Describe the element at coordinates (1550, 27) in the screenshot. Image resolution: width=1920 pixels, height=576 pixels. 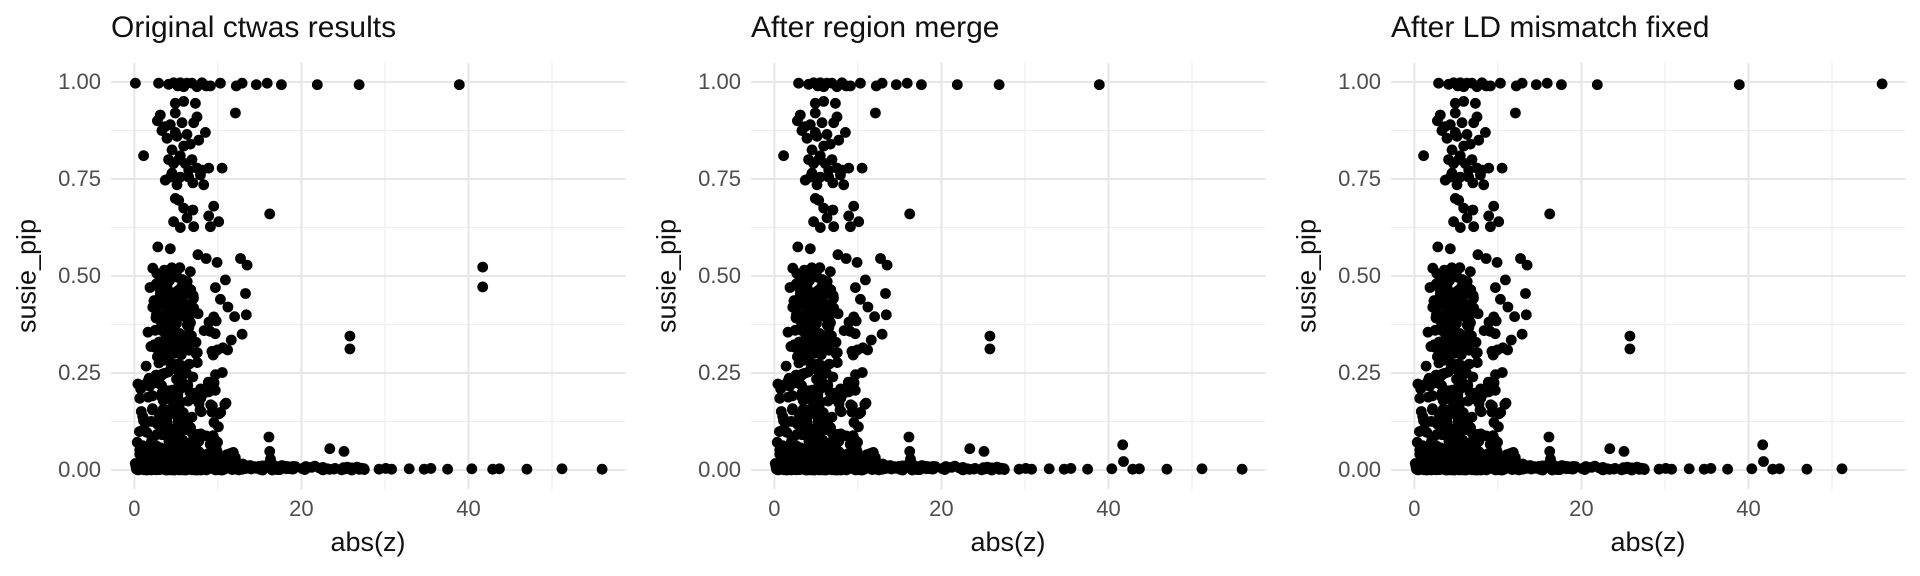
I see `chart-title: After LD mismatch fixed` at that location.